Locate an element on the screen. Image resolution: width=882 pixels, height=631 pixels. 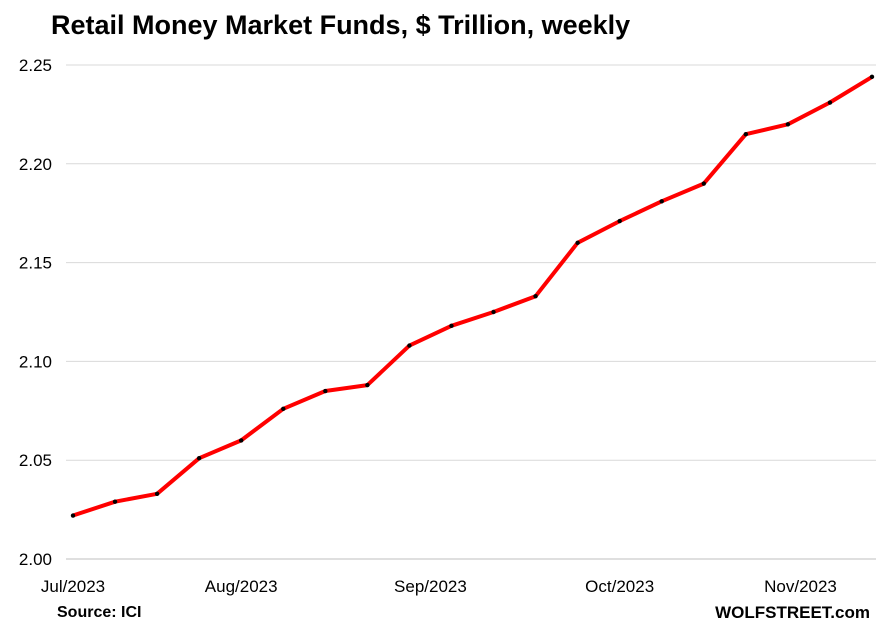
x-axis-ticks: Jul/2023 Aug/2023 Sep/2023 Oct/2023 Nov/2023 is located at coordinates (439, 586).